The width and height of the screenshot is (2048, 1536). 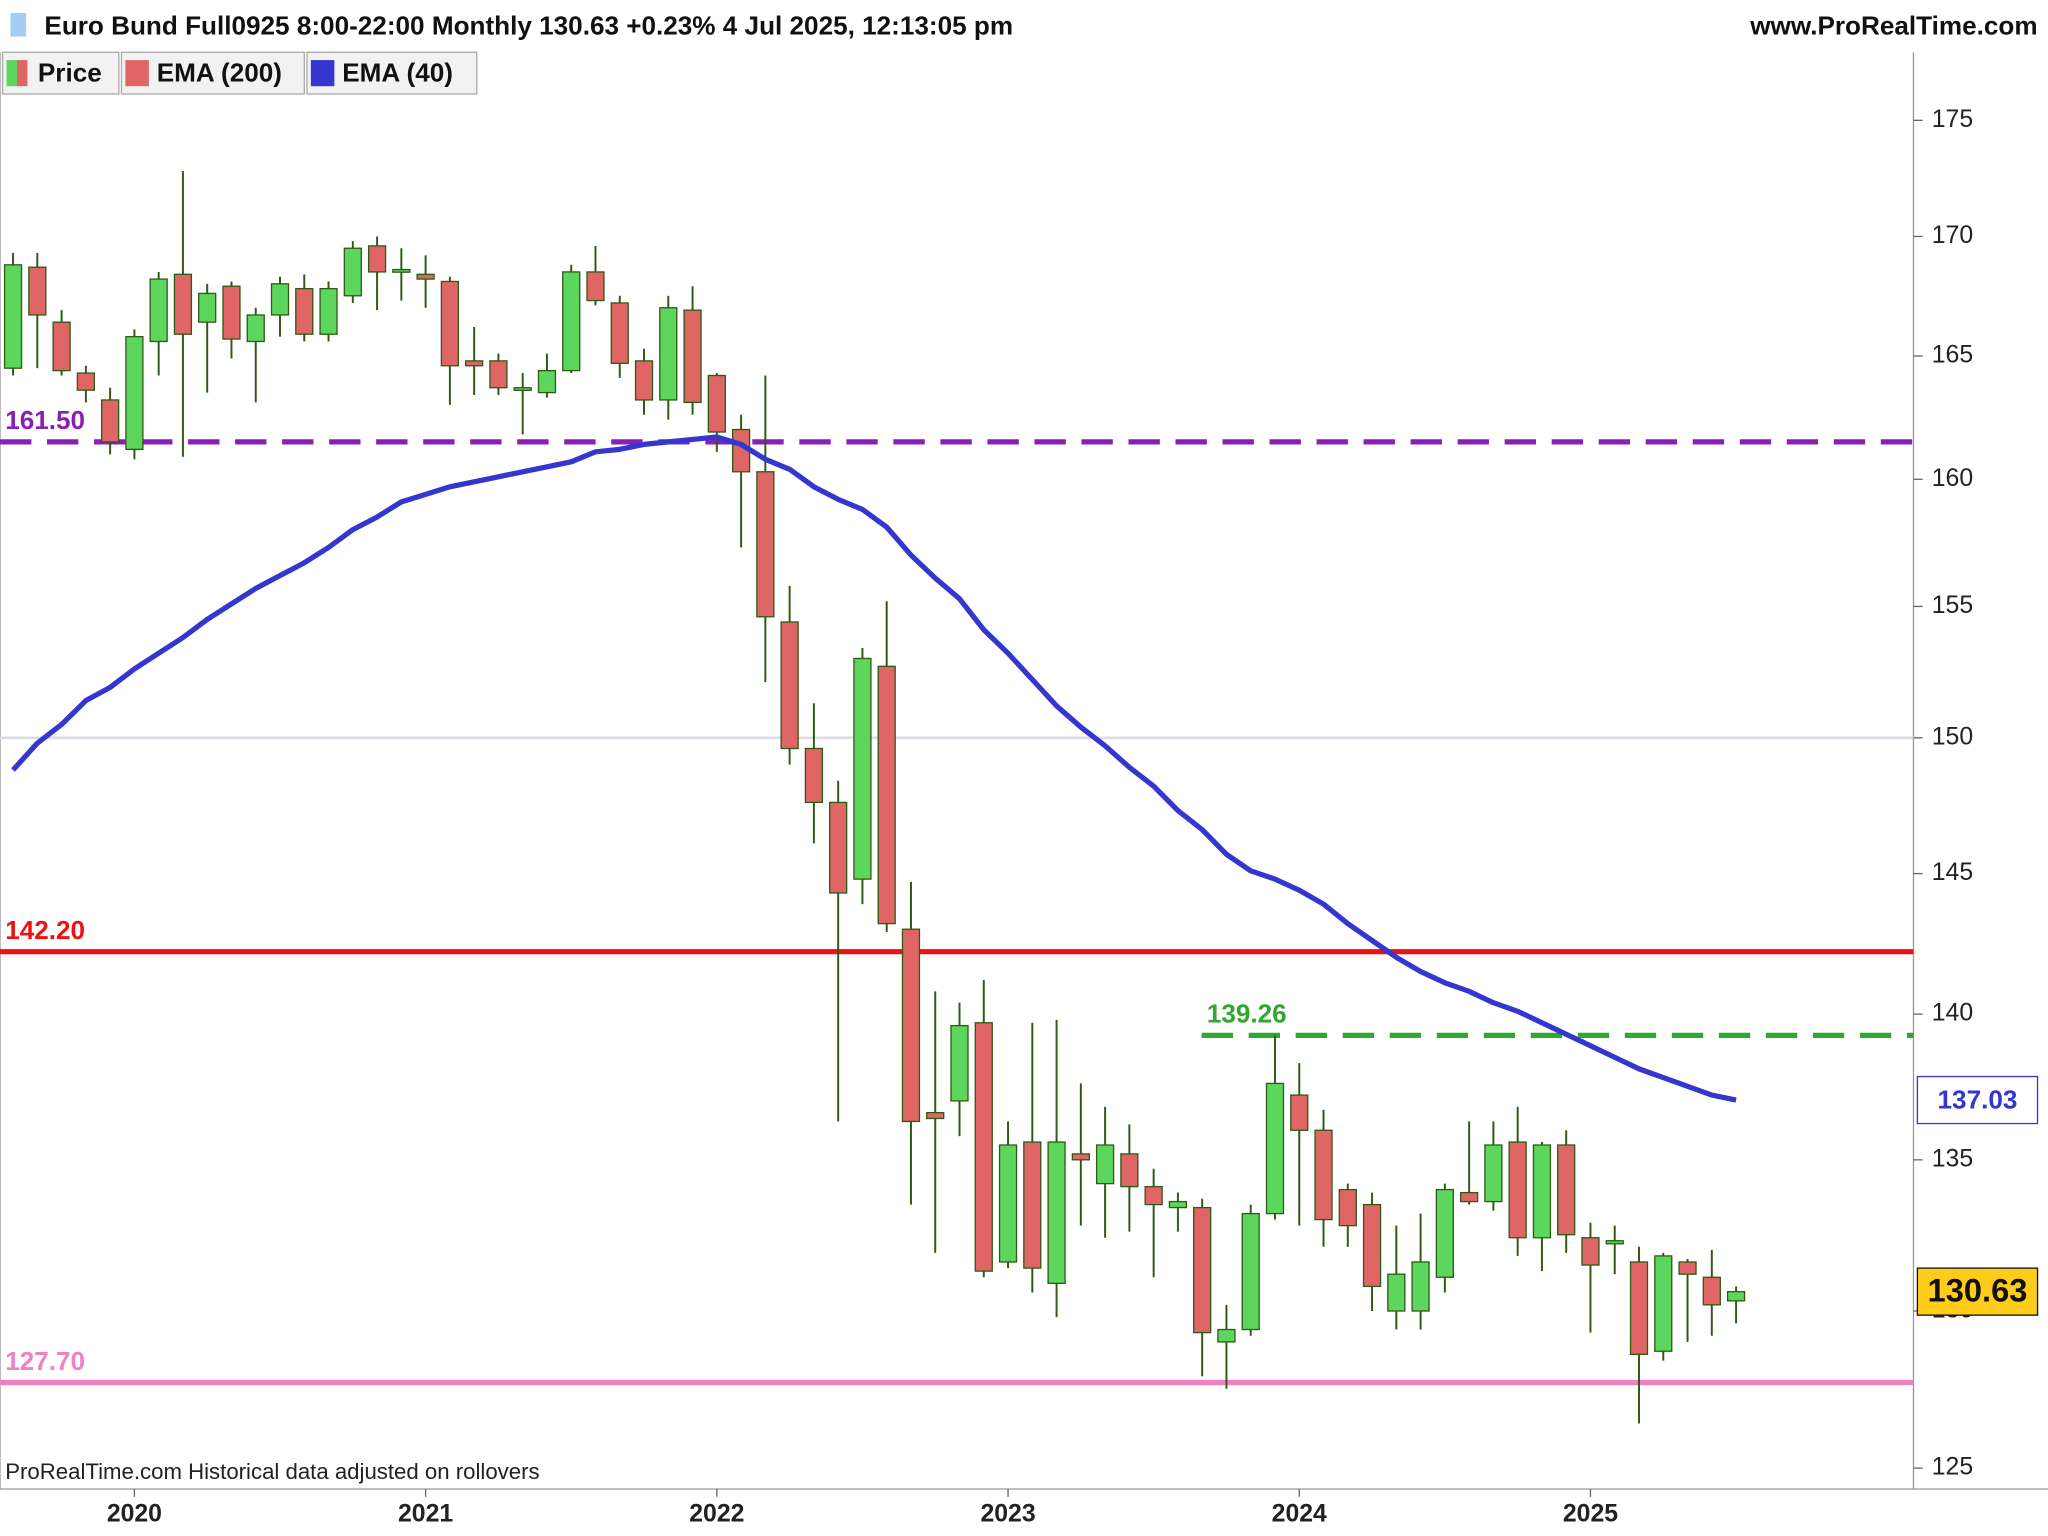 I want to click on y-tick-label: 175, so click(x=1952, y=119).